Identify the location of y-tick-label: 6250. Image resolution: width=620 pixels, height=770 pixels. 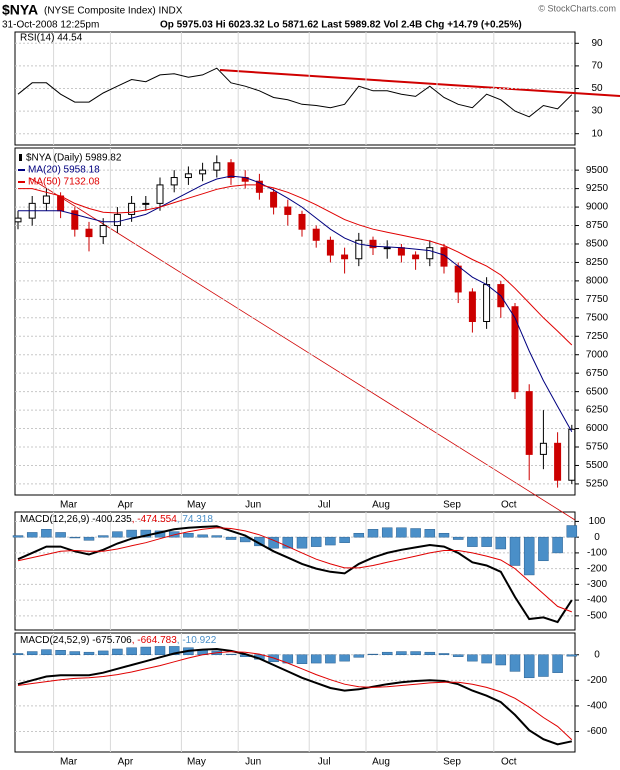
(597, 410).